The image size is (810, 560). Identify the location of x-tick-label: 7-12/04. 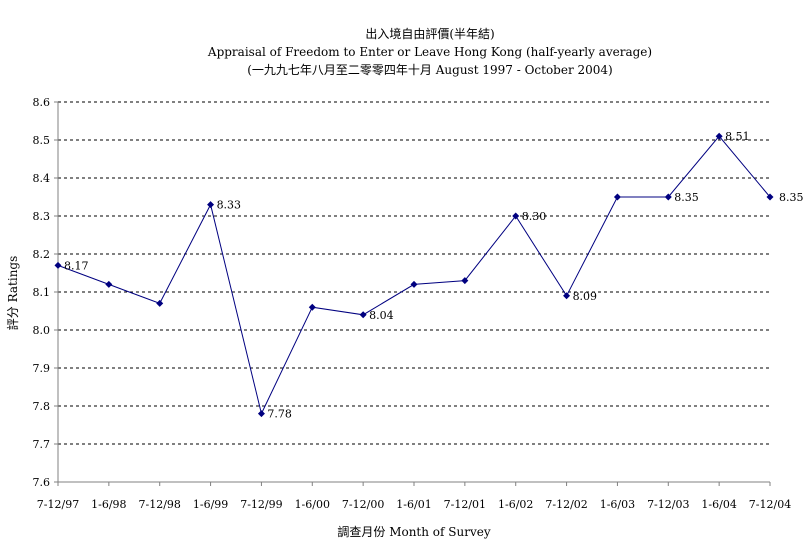
(770, 504).